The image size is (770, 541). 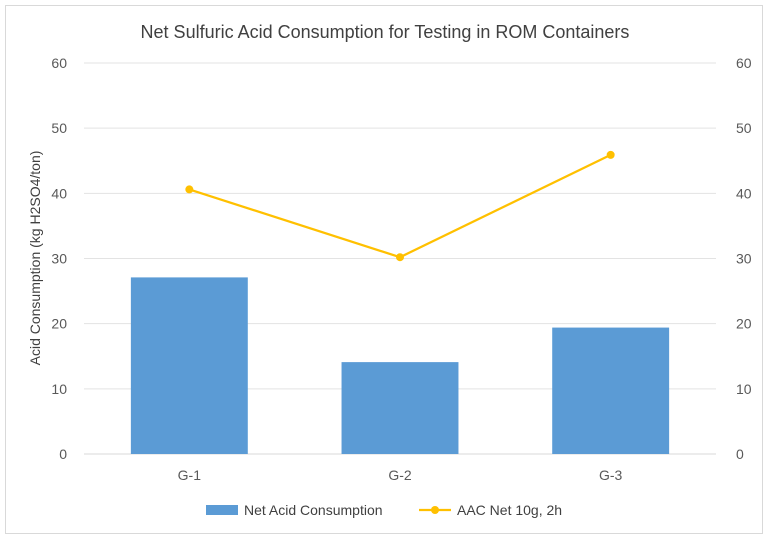 What do you see at coordinates (744, 389) in the screenshot?
I see `right-tick-label: 10` at bounding box center [744, 389].